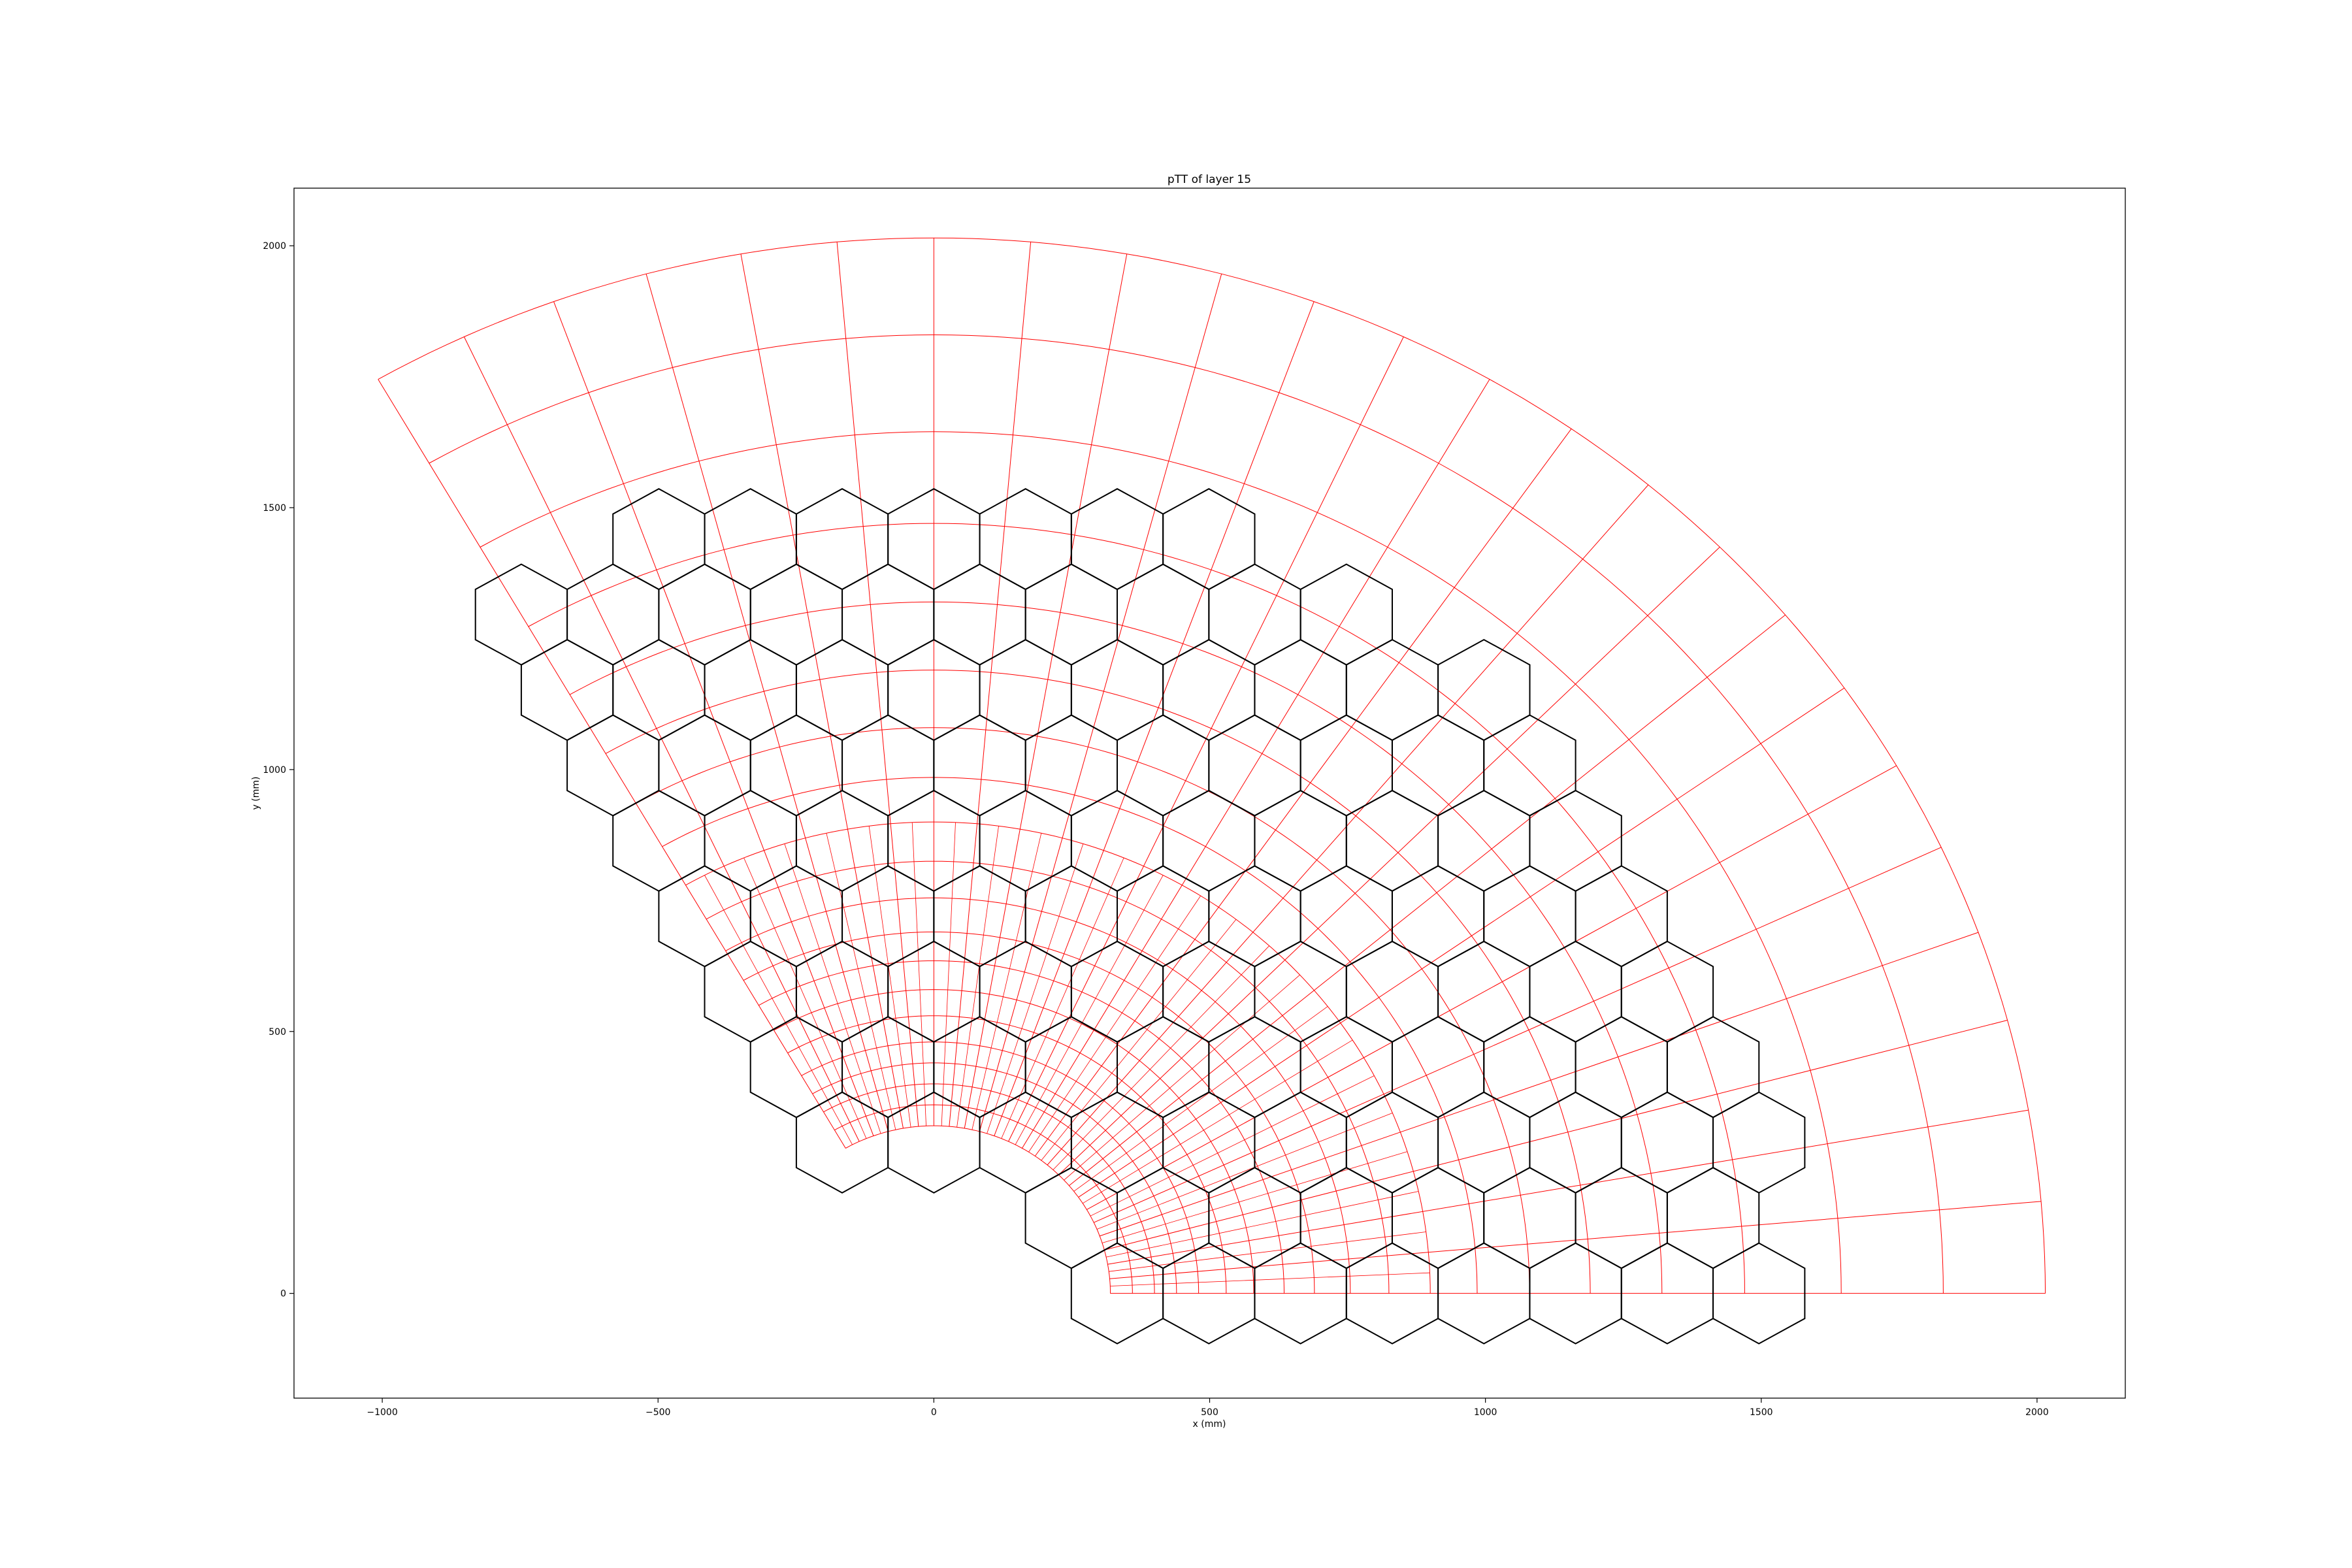 The image size is (2352, 1568). I want to click on chart-title: pTT of layer 15, so click(1209, 179).